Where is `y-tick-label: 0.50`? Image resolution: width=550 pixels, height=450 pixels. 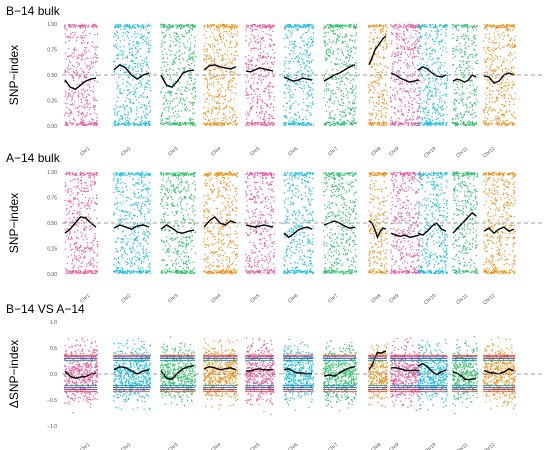 y-tick-label: 0.50 is located at coordinates (52, 76).